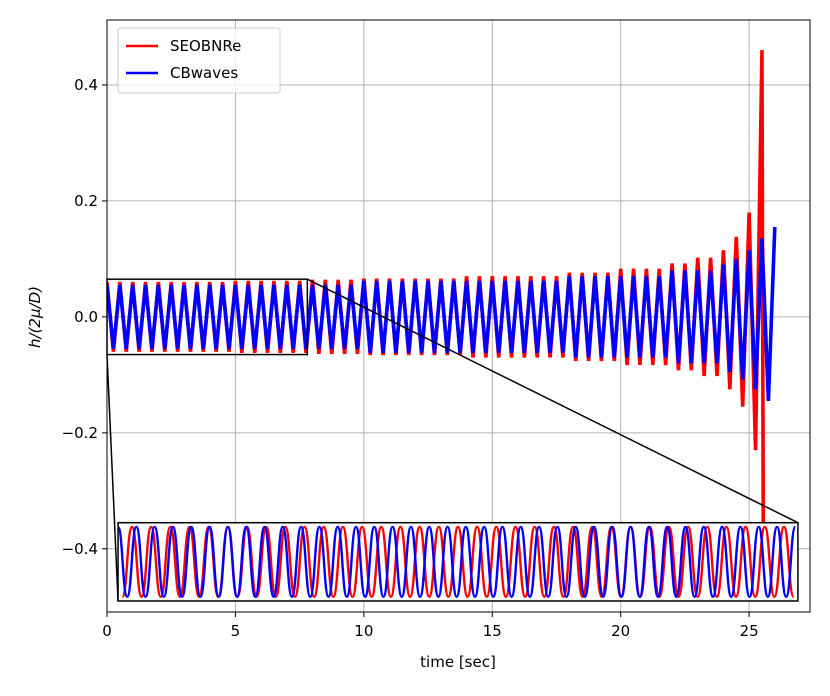  What do you see at coordinates (86, 201) in the screenshot?
I see `y-tick-label: 0.2` at bounding box center [86, 201].